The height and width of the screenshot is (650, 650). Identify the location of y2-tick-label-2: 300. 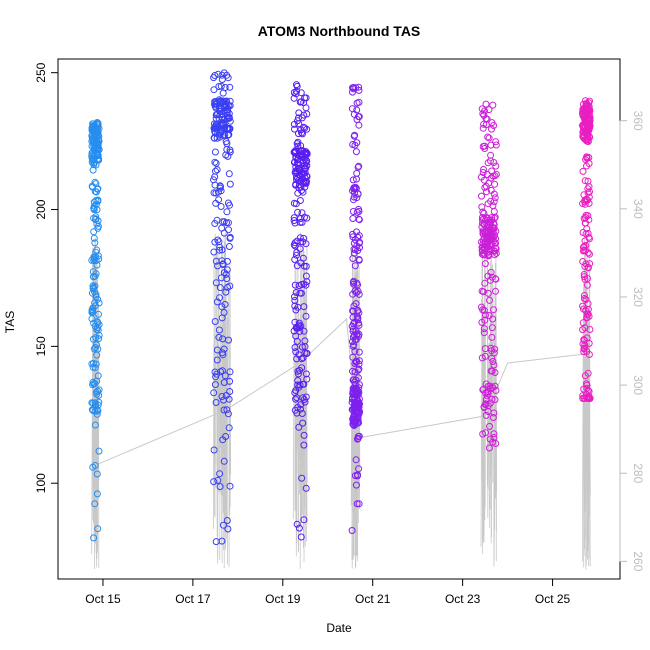
(638, 385).